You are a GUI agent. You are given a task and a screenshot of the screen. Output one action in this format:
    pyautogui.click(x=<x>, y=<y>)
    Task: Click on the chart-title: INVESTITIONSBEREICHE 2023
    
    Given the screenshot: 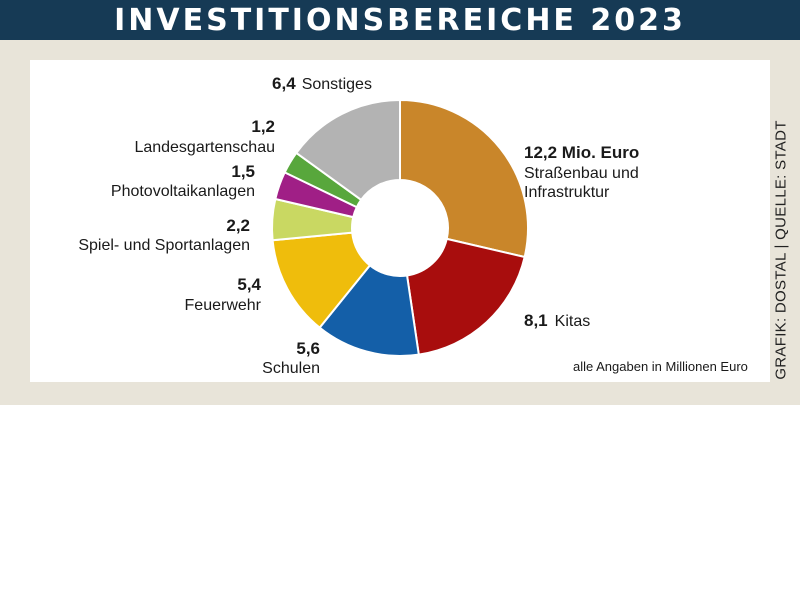 What is the action you would take?
    pyautogui.click(x=400, y=20)
    